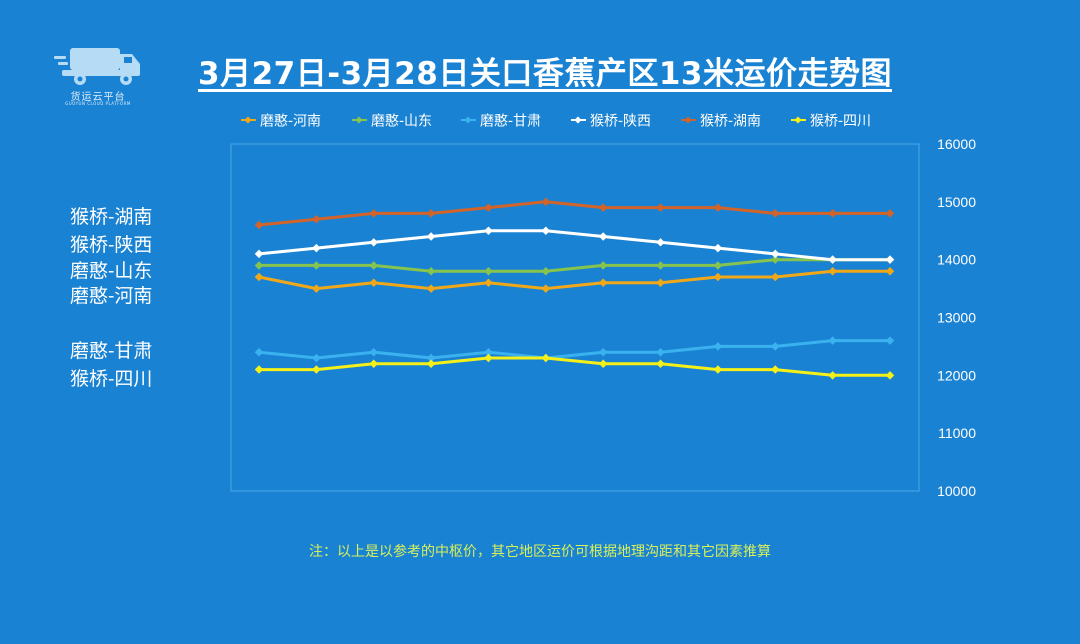 The image size is (1080, 644). I want to click on y-tick-label: 14000, so click(956, 260).